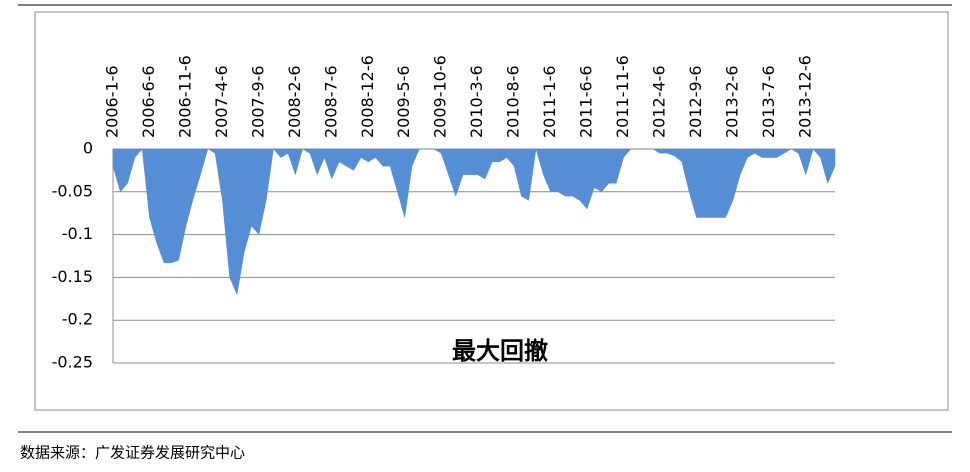  Describe the element at coordinates (112, 101) in the screenshot. I see `x-tick-label: 2006-1-6` at that location.